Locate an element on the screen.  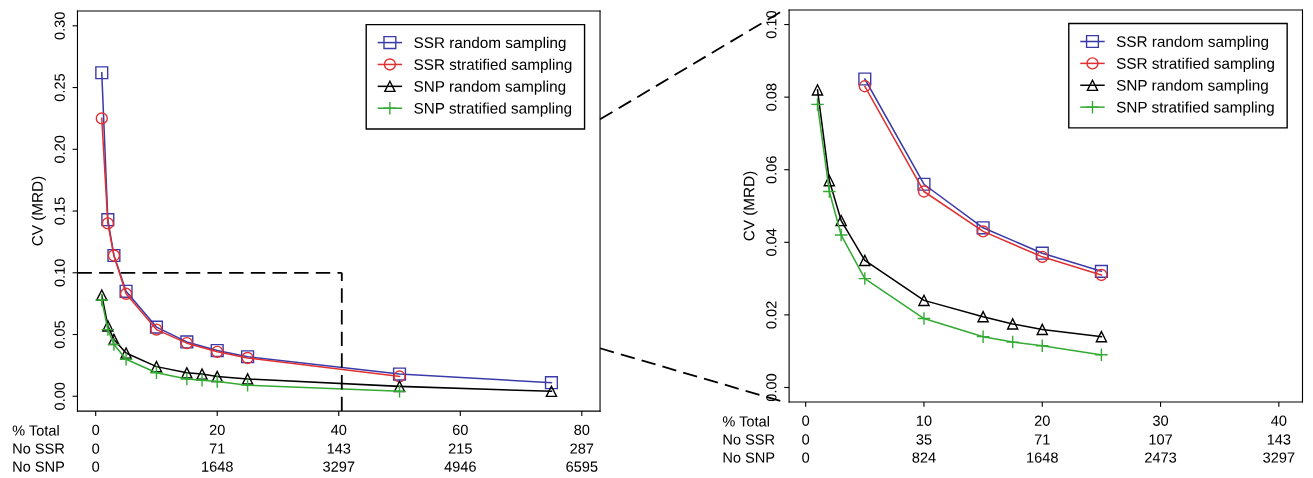
y-axis-title: CV (MRD) is located at coordinates (750, 206).